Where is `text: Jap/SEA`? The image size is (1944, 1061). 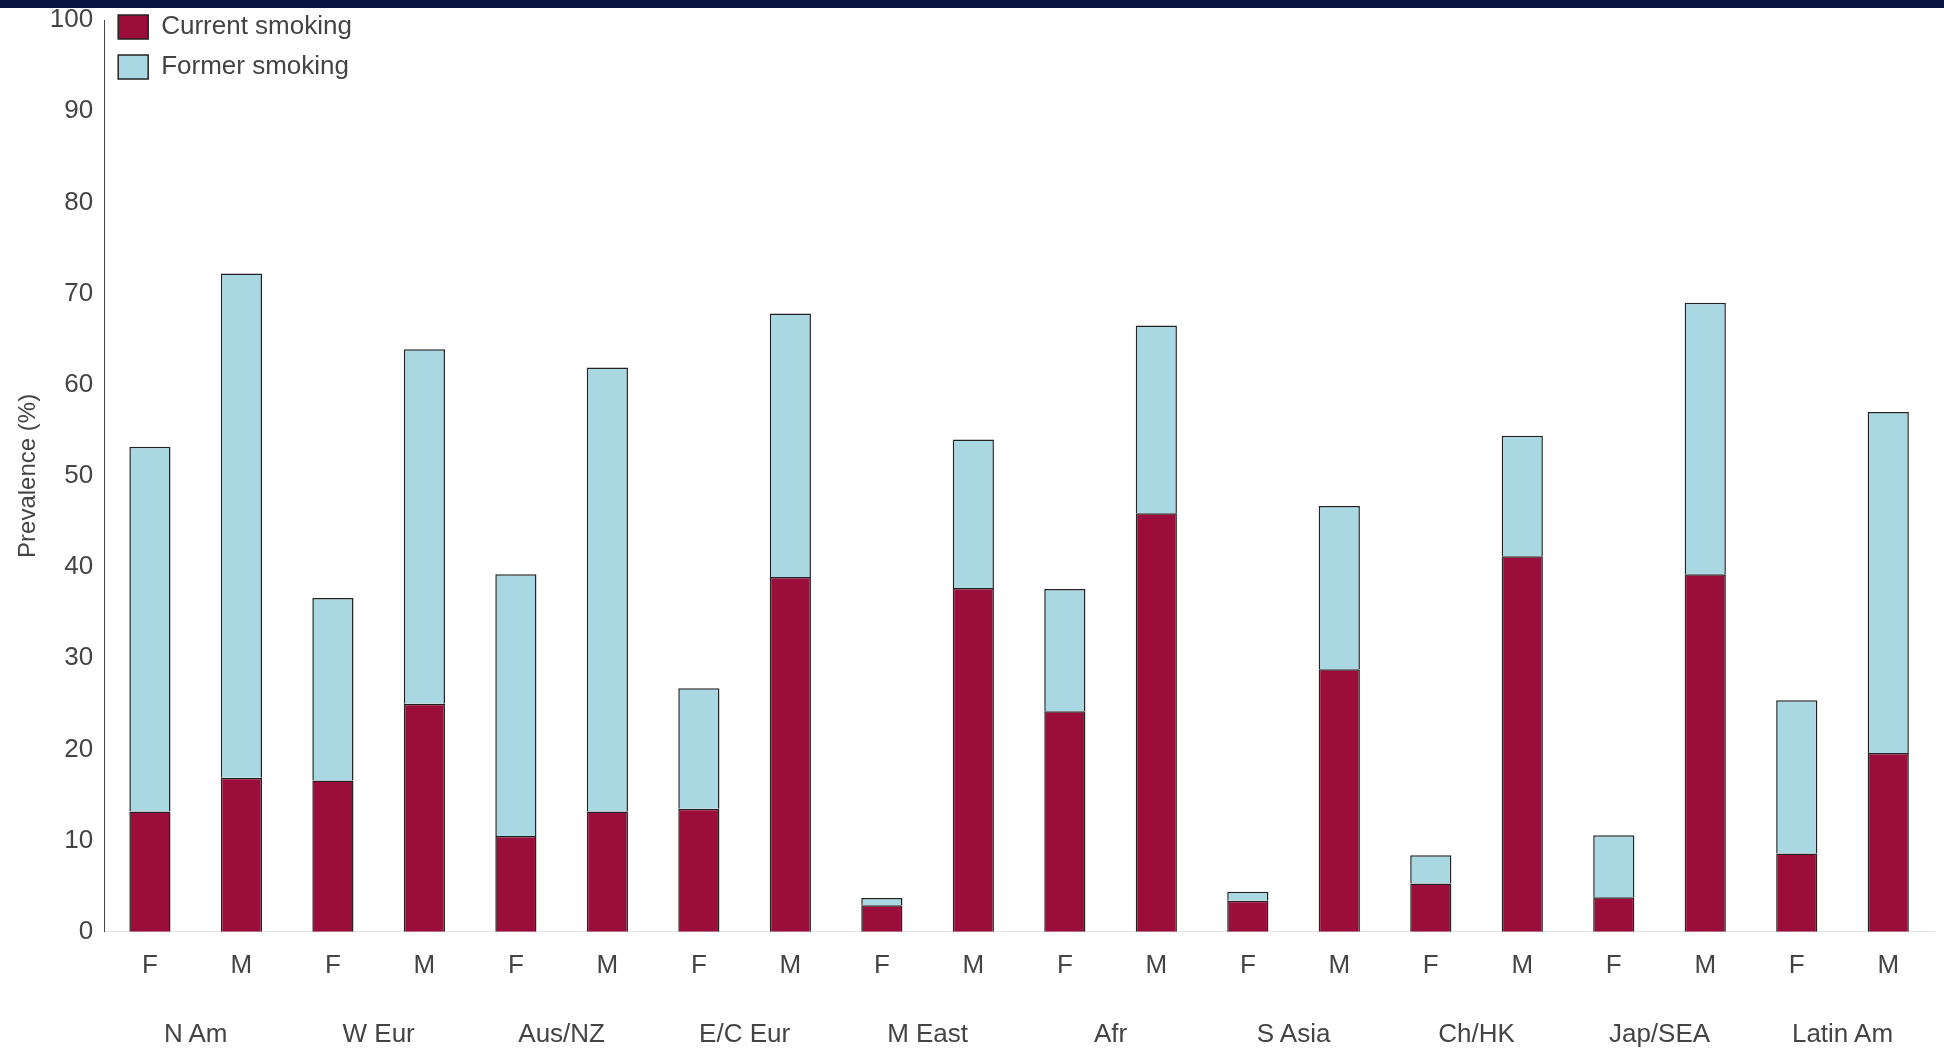 text: Jap/SEA is located at coordinates (1659, 1032).